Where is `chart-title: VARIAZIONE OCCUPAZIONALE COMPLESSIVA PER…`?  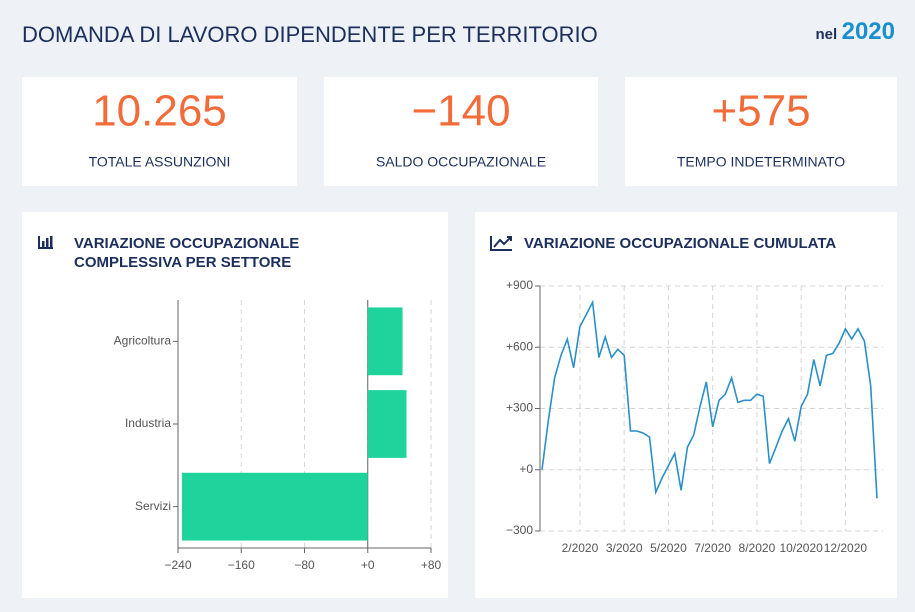 chart-title: VARIAZIONE OCCUPAZIONALE COMPLESSIVA PER… is located at coordinates (187, 253).